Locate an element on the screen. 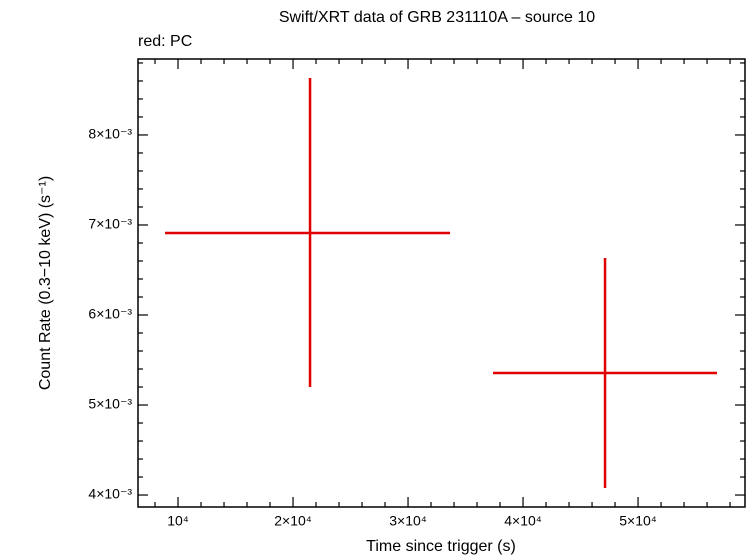 The image size is (746, 558). y-tick-label: 5×10⁻³ is located at coordinates (110, 404).